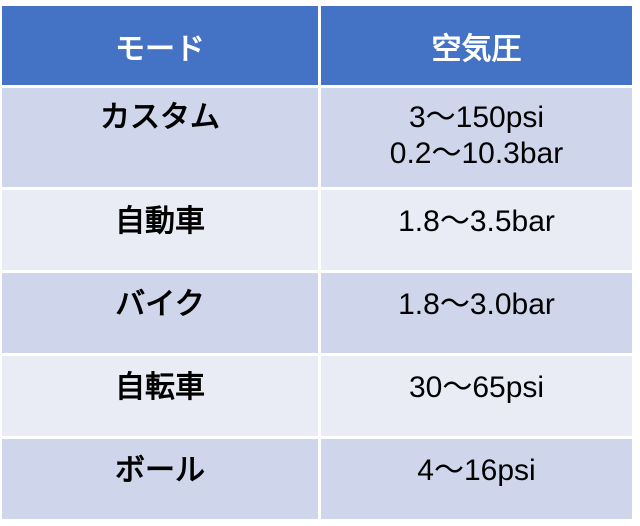 Image resolution: width=640 pixels, height=526 pixels. Describe the element at coordinates (160, 45) in the screenshot. I see `header-mode: モード` at that location.